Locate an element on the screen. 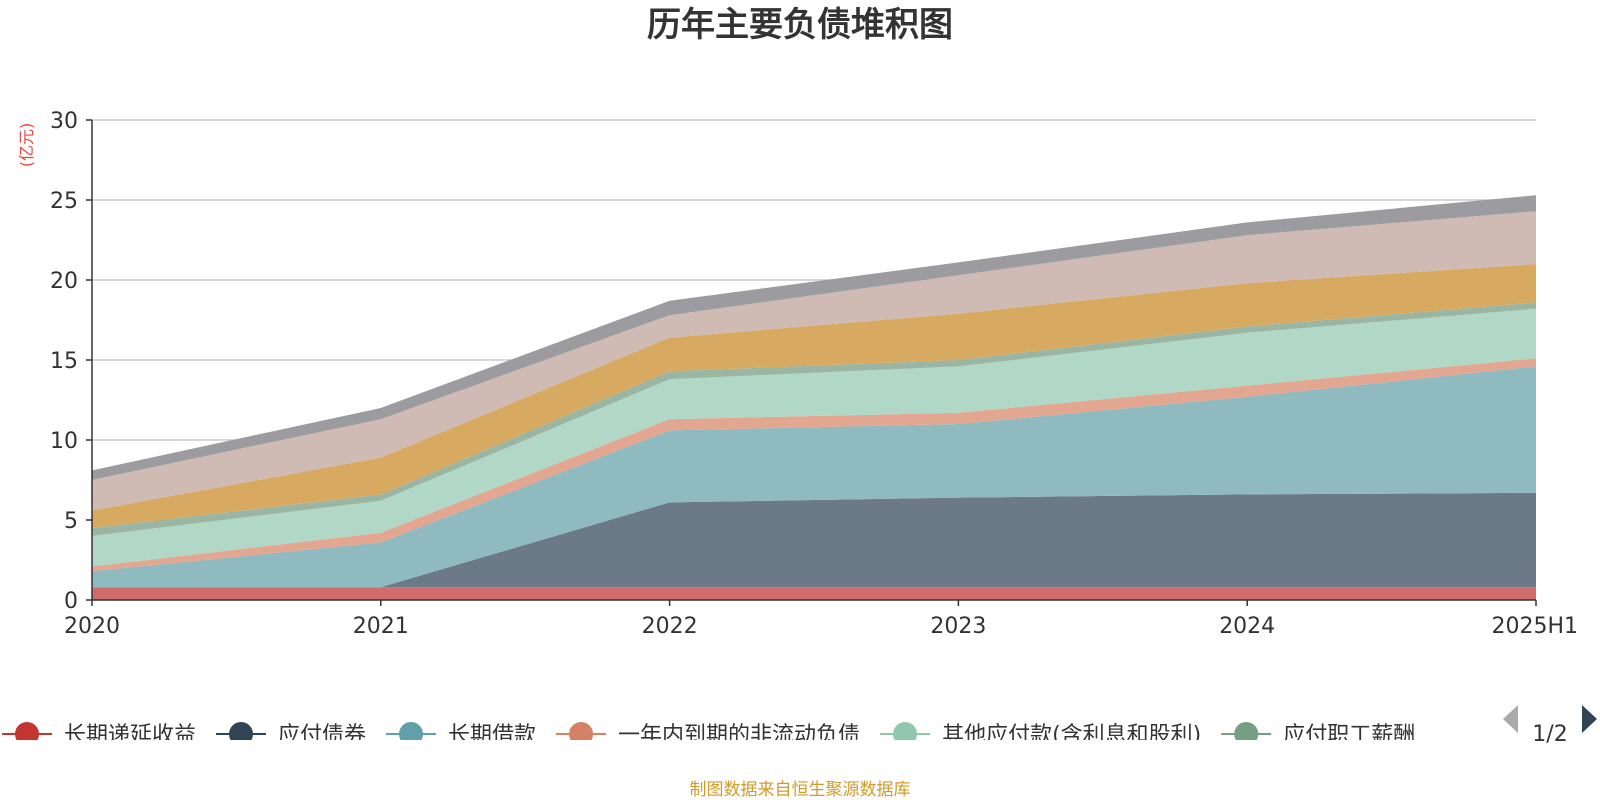  legend-item: 应付职工薪酬 is located at coordinates (1318, 735).